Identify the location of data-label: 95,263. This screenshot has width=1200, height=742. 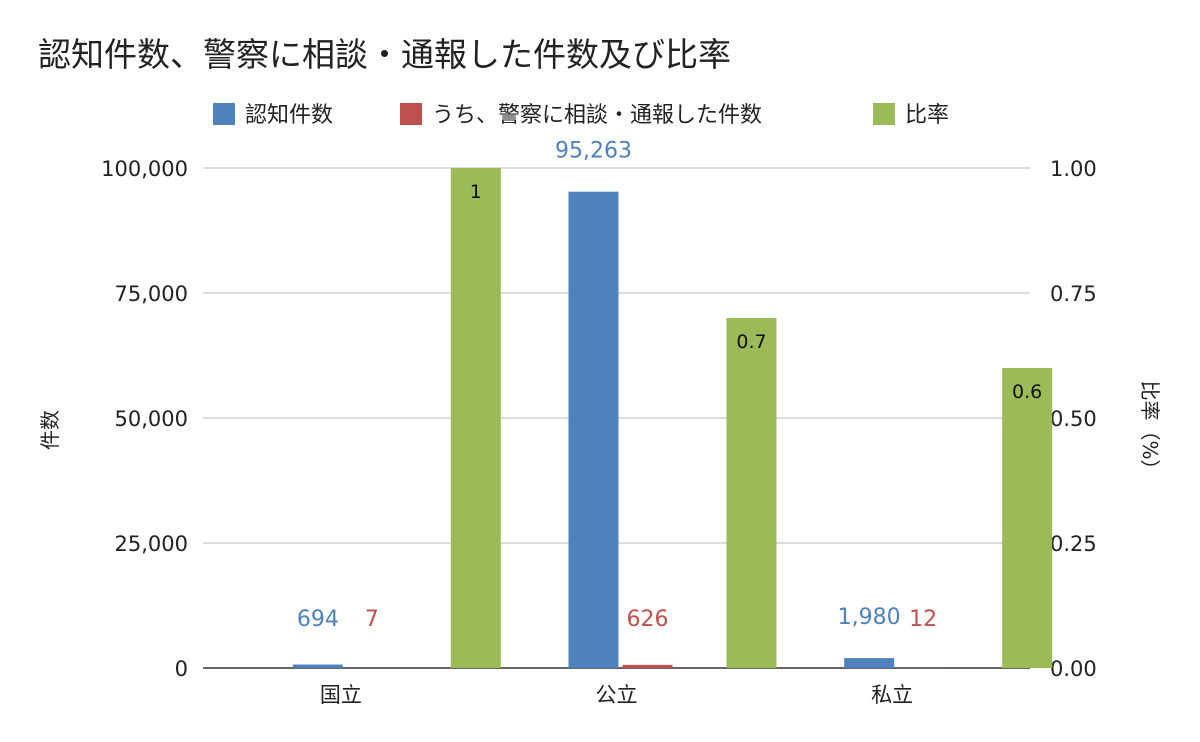
(593, 151).